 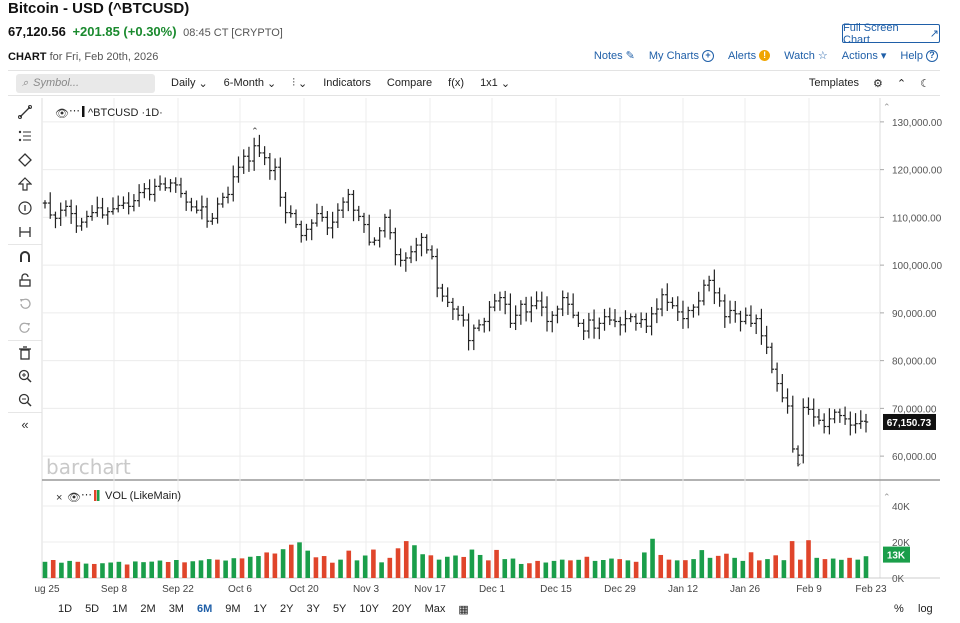 I want to click on fib-tool, so click(x=25, y=136).